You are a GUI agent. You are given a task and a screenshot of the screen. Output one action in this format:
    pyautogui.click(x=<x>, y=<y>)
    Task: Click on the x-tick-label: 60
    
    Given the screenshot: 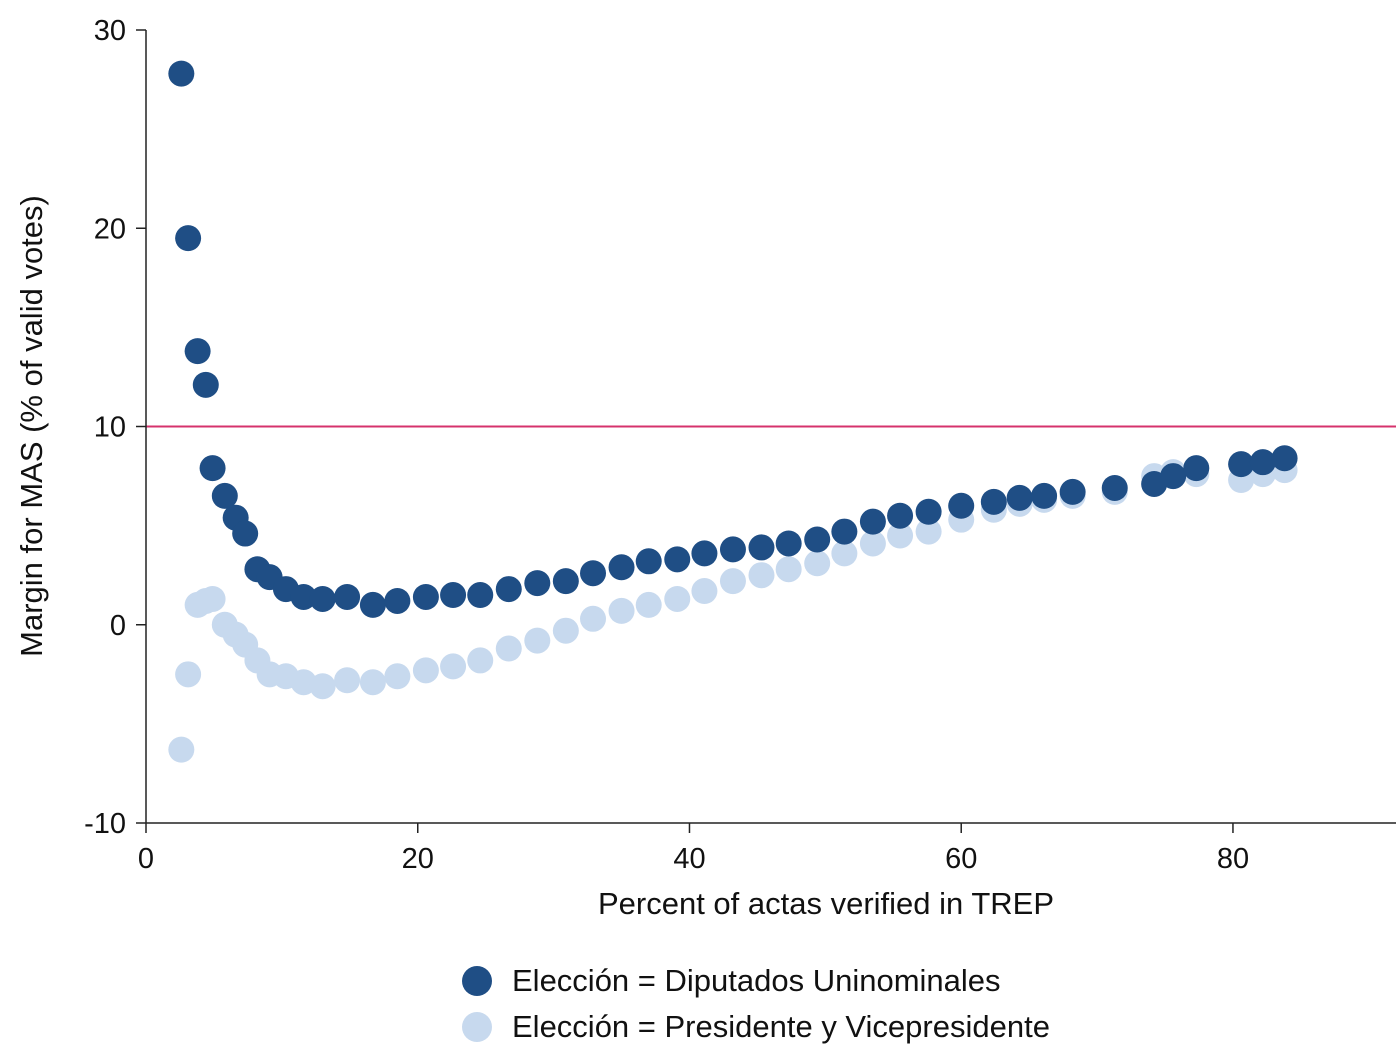 What is the action you would take?
    pyautogui.click(x=961, y=859)
    